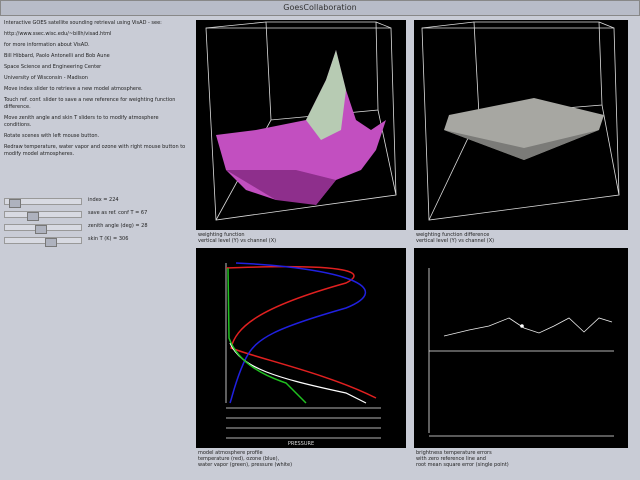 The width and height of the screenshot is (640, 480). What do you see at coordinates (301, 125) in the screenshot?
I see `weighting-3d-view` at bounding box center [301, 125].